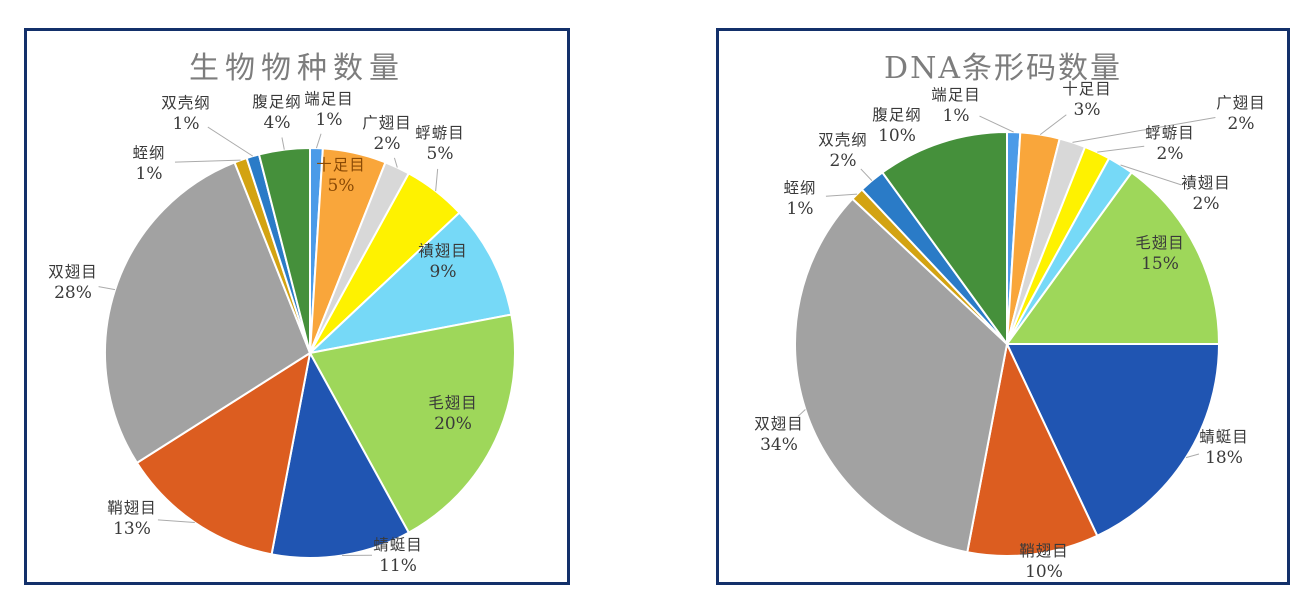 The height and width of the screenshot is (601, 1316). What do you see at coordinates (297, 68) in the screenshot?
I see `chart-title: 生物物种数量` at bounding box center [297, 68].